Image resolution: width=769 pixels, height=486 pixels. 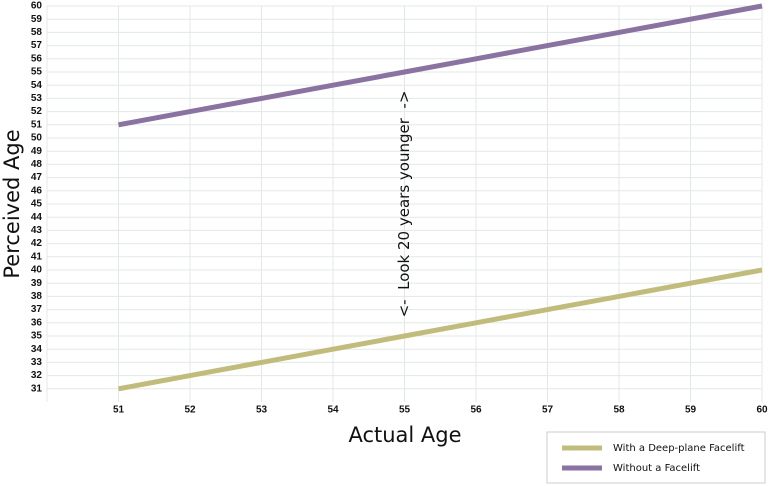 I want to click on y-tick-label: 59, so click(x=37, y=19).